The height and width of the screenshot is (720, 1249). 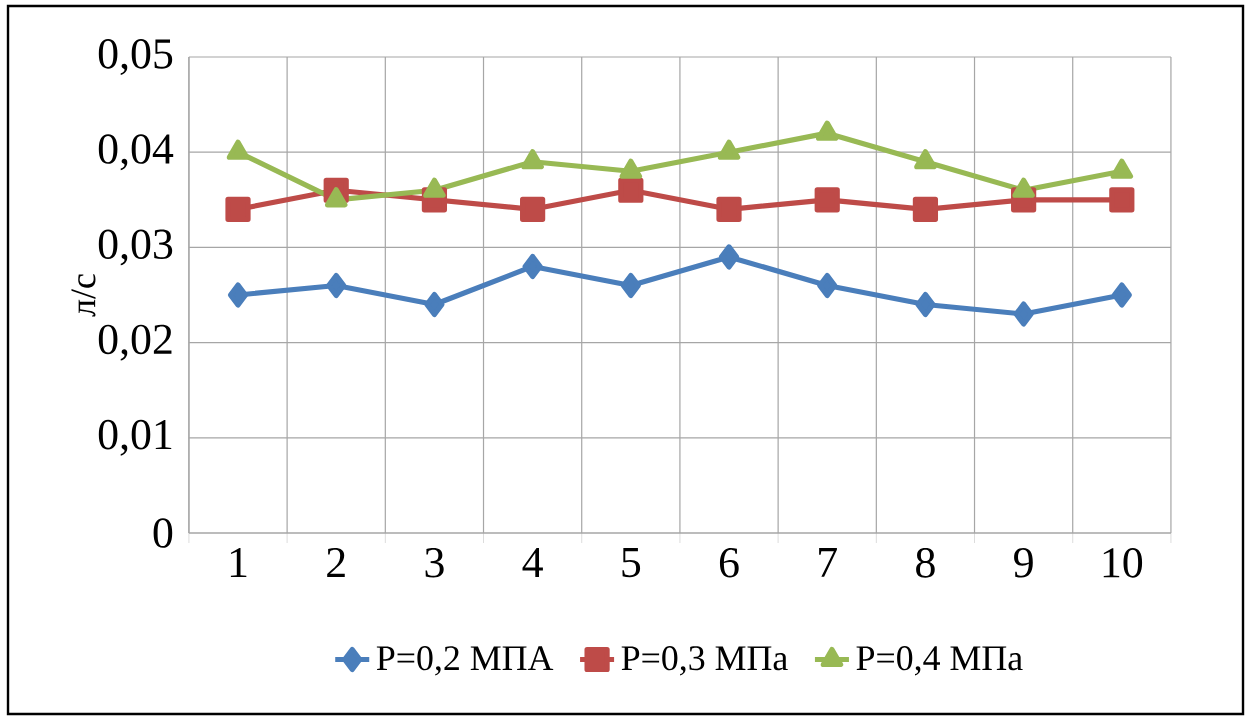 I want to click on x-tick-label: 10, so click(x=1123, y=563).